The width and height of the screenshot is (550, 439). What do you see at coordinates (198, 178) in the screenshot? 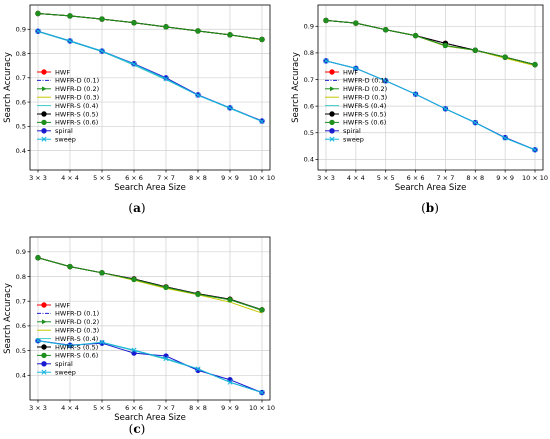
I see `x-tick-label: 8 × 8` at bounding box center [198, 178].